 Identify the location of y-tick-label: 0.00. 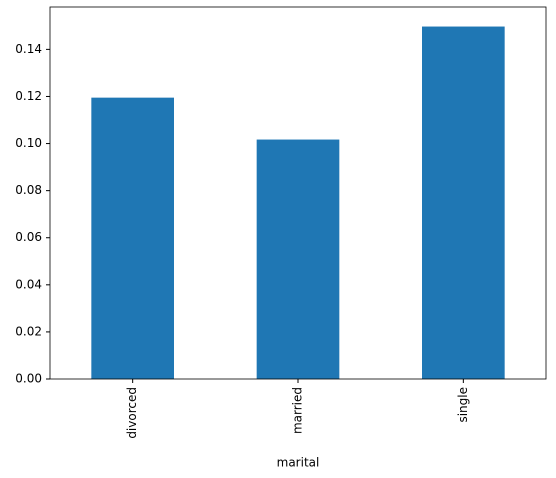
(28, 379).